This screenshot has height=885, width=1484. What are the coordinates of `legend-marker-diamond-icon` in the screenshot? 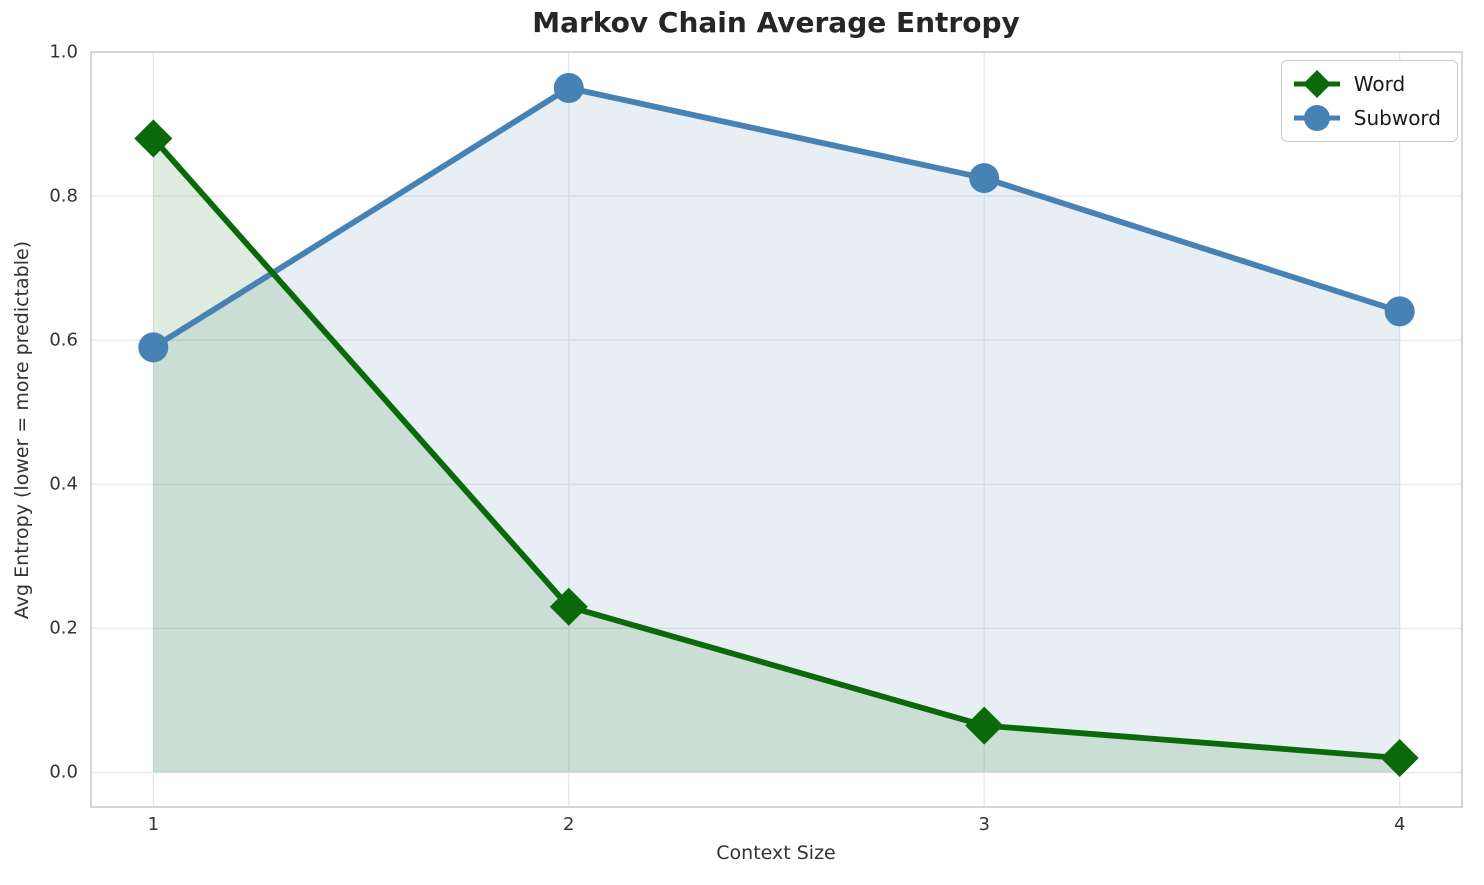 It's located at (1316, 84).